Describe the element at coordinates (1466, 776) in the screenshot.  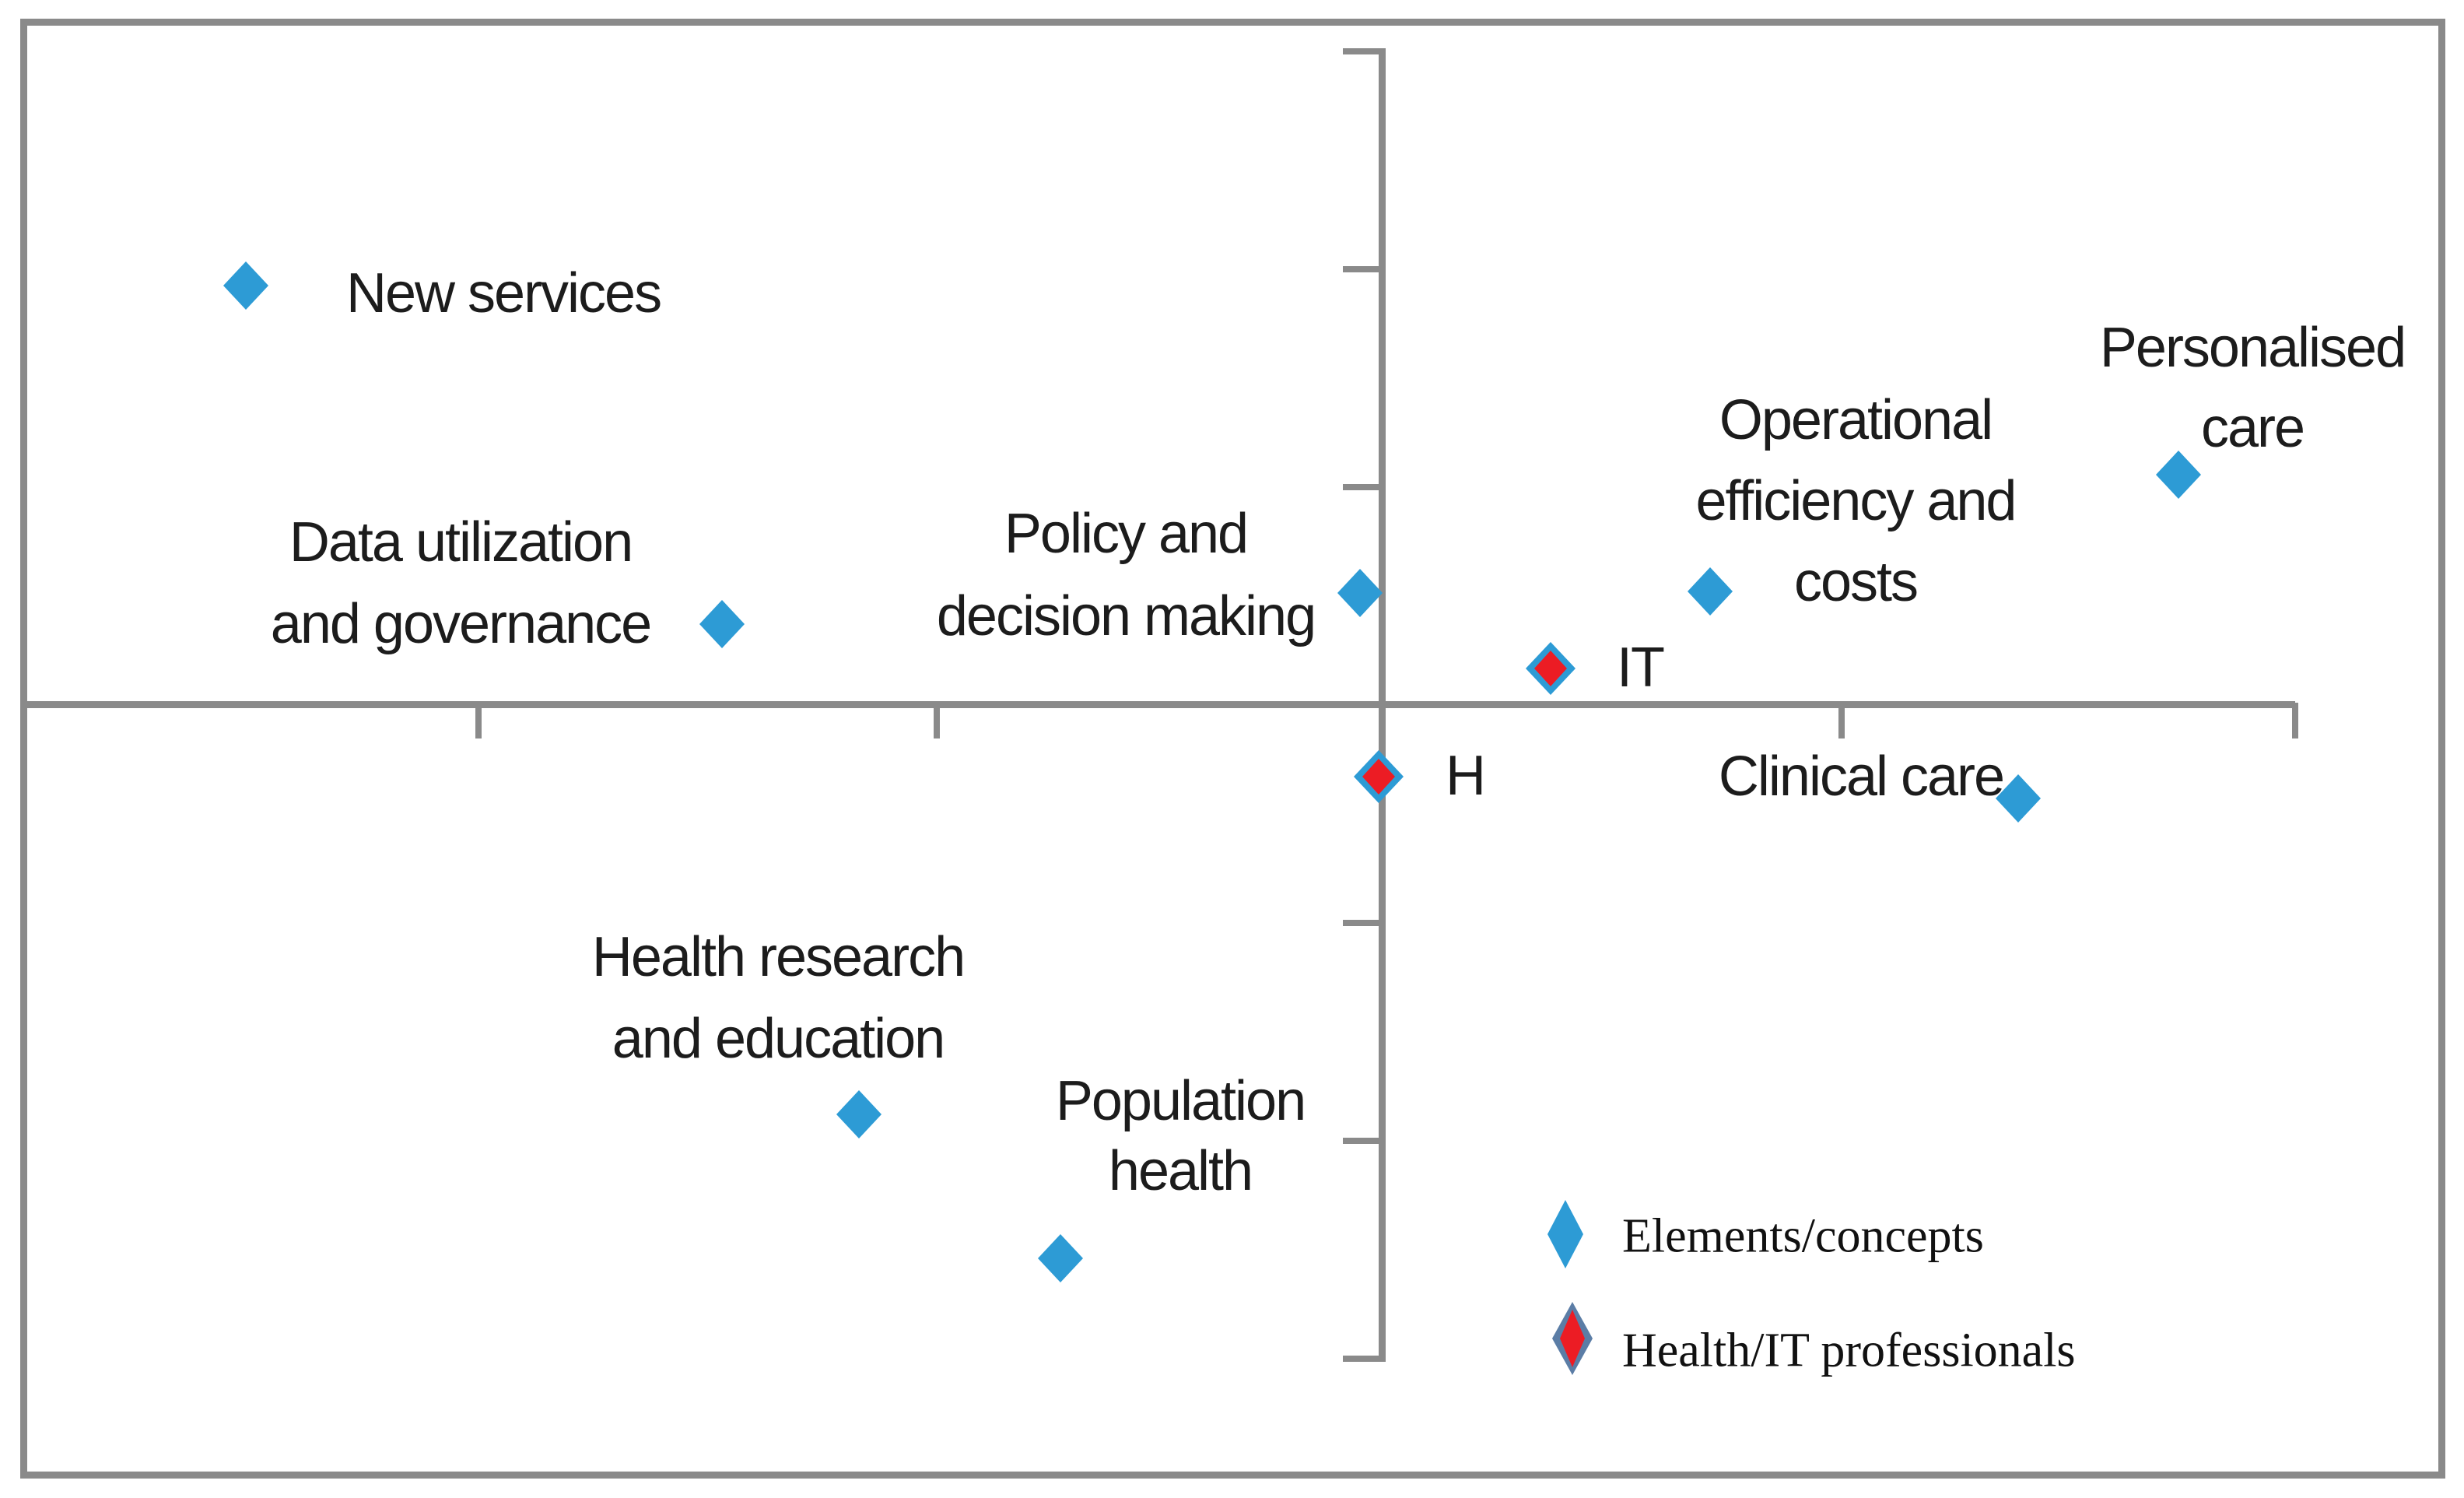
I see `point-label-line: H` at that location.